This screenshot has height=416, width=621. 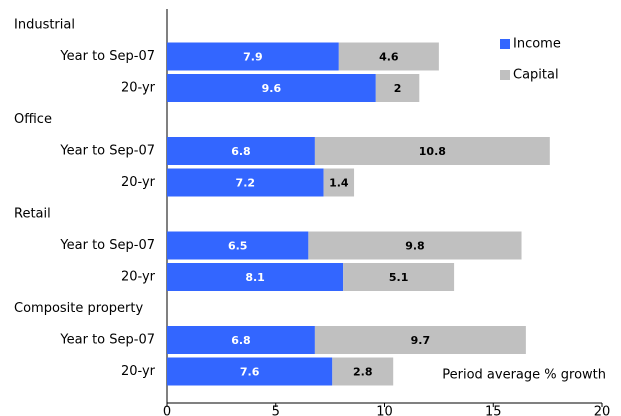 I want to click on value-label: 7.2, so click(x=246, y=183).